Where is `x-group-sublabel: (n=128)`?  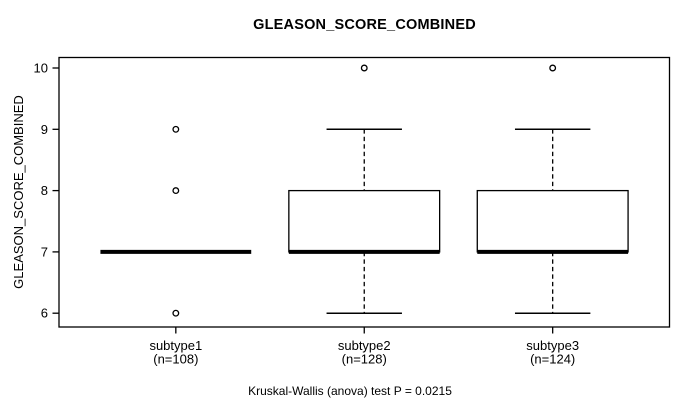
x-group-sublabel: (n=128) is located at coordinates (364, 359).